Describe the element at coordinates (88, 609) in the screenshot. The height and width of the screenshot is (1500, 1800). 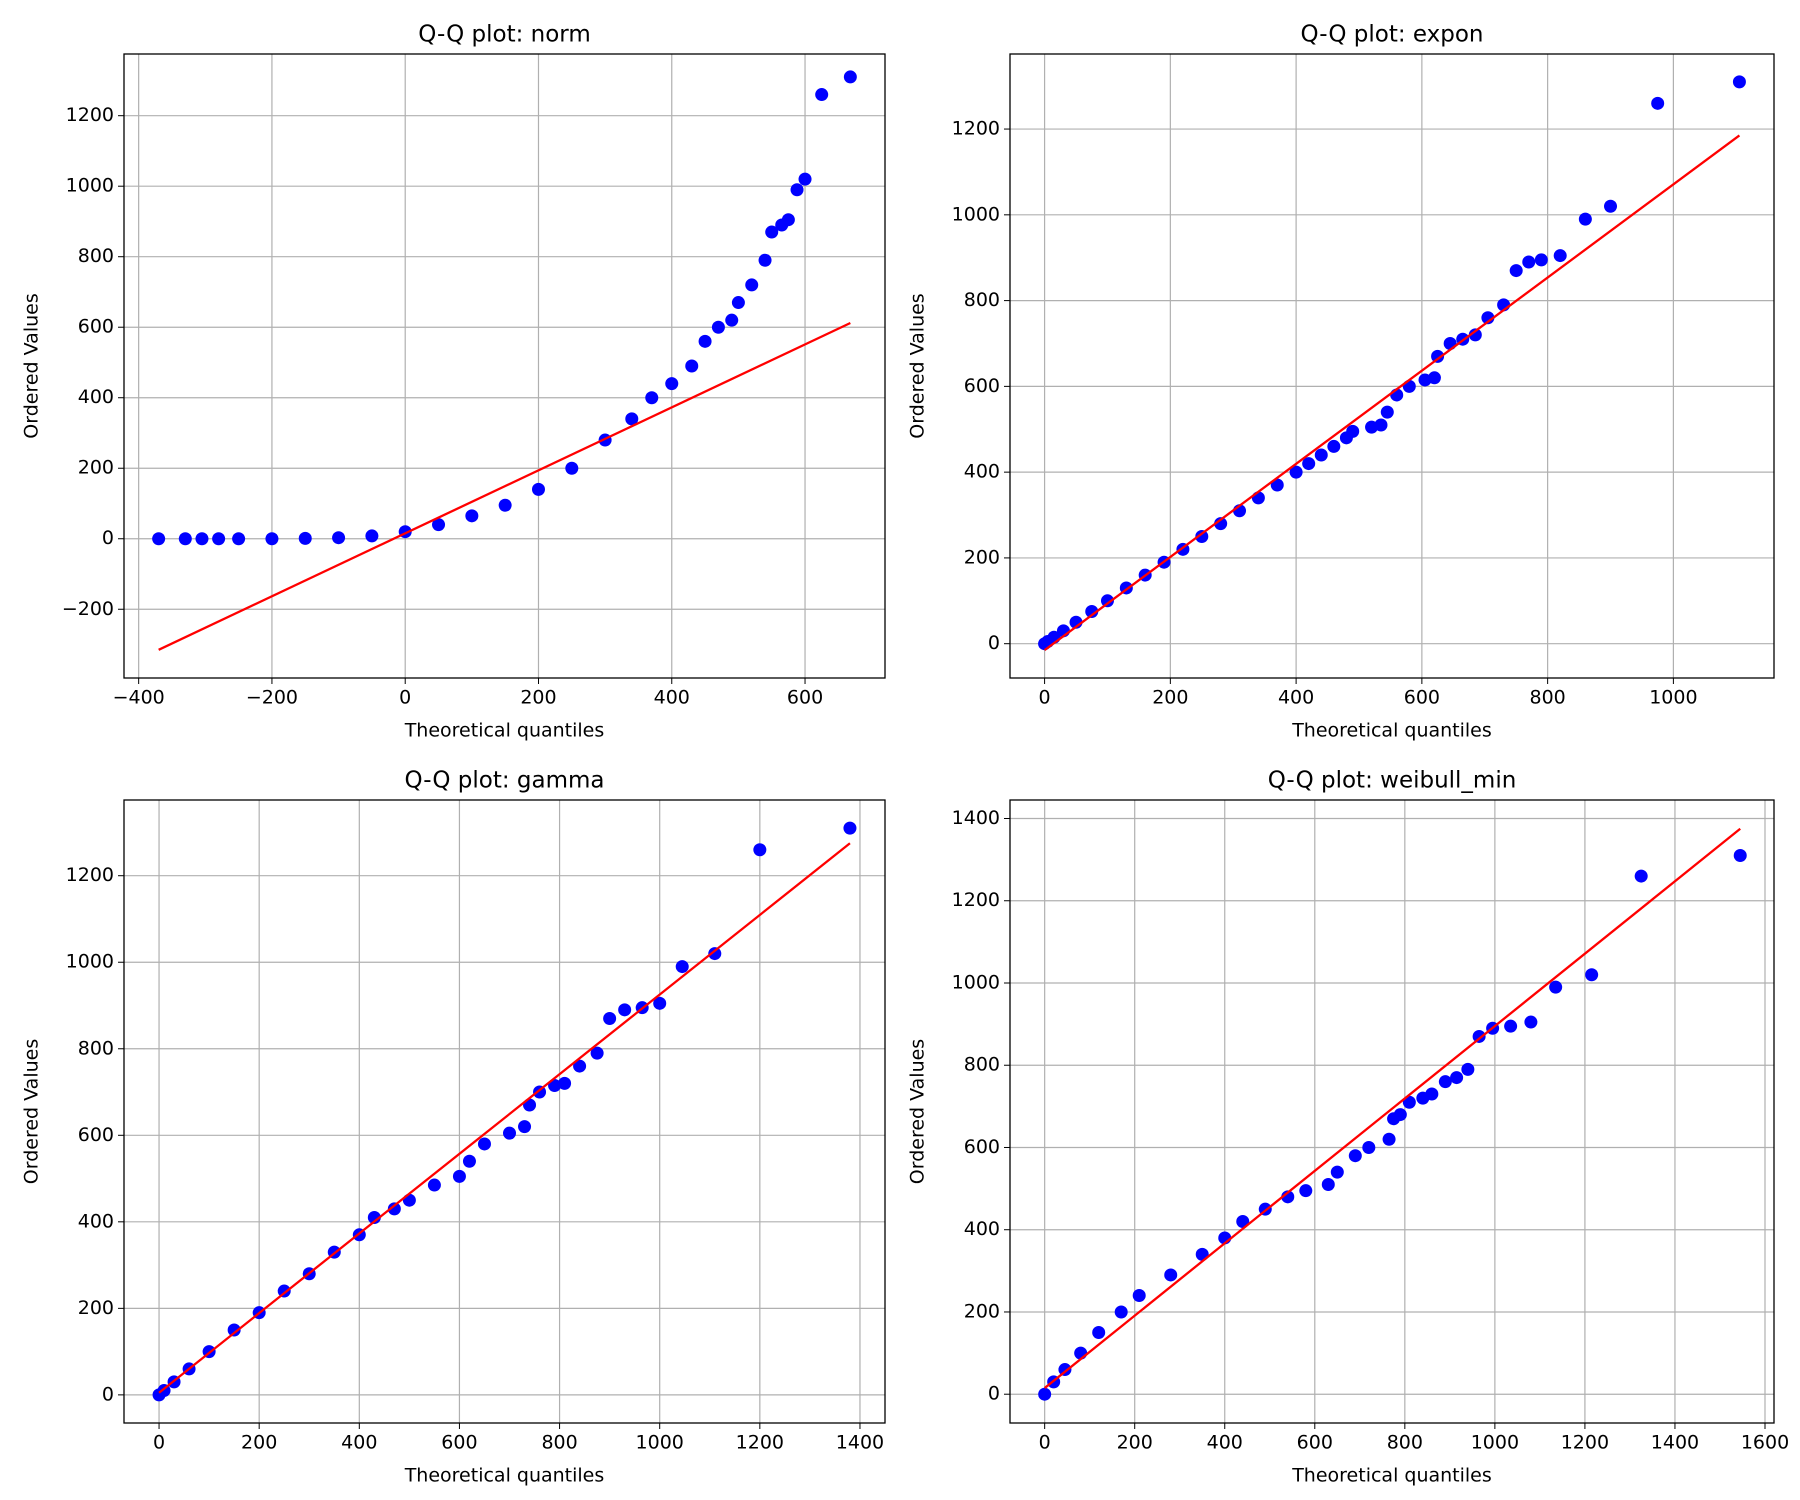
I see `y-tick-label: −200` at that location.